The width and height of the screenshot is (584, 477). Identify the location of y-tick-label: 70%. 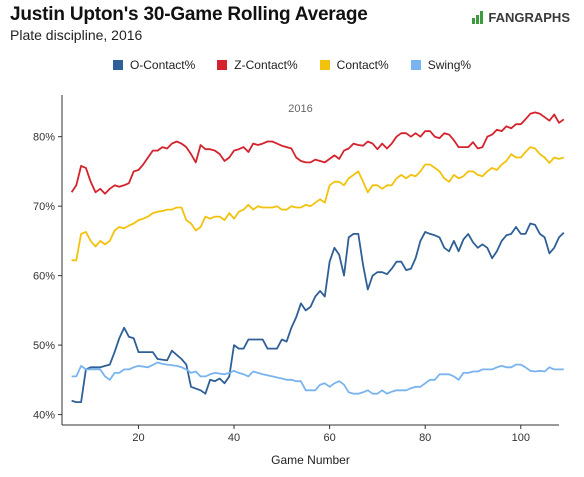
(44, 207).